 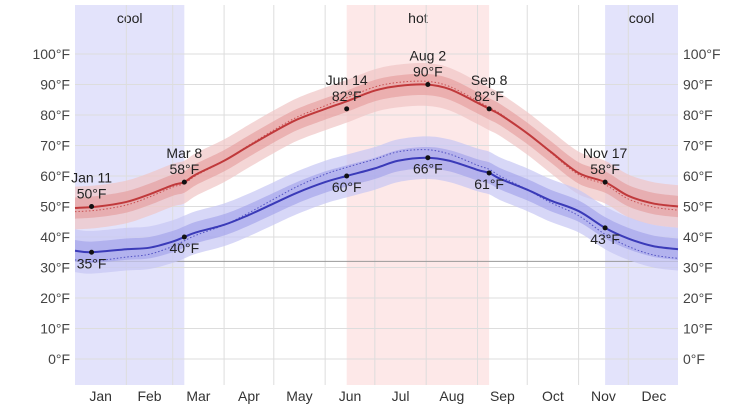 What do you see at coordinates (55, 207) in the screenshot?
I see `y-tick-label-left: 50°F` at bounding box center [55, 207].